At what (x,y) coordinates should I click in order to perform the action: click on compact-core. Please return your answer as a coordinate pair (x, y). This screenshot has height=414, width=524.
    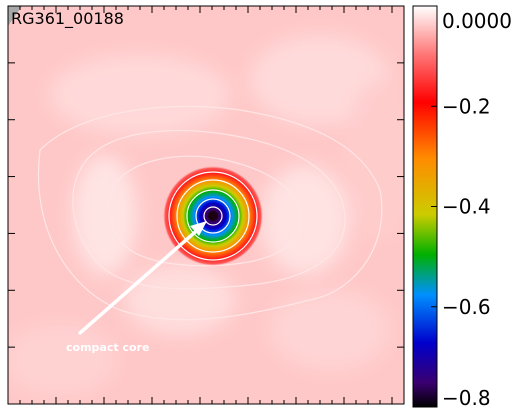
    Looking at the image, I should click on (213, 216).